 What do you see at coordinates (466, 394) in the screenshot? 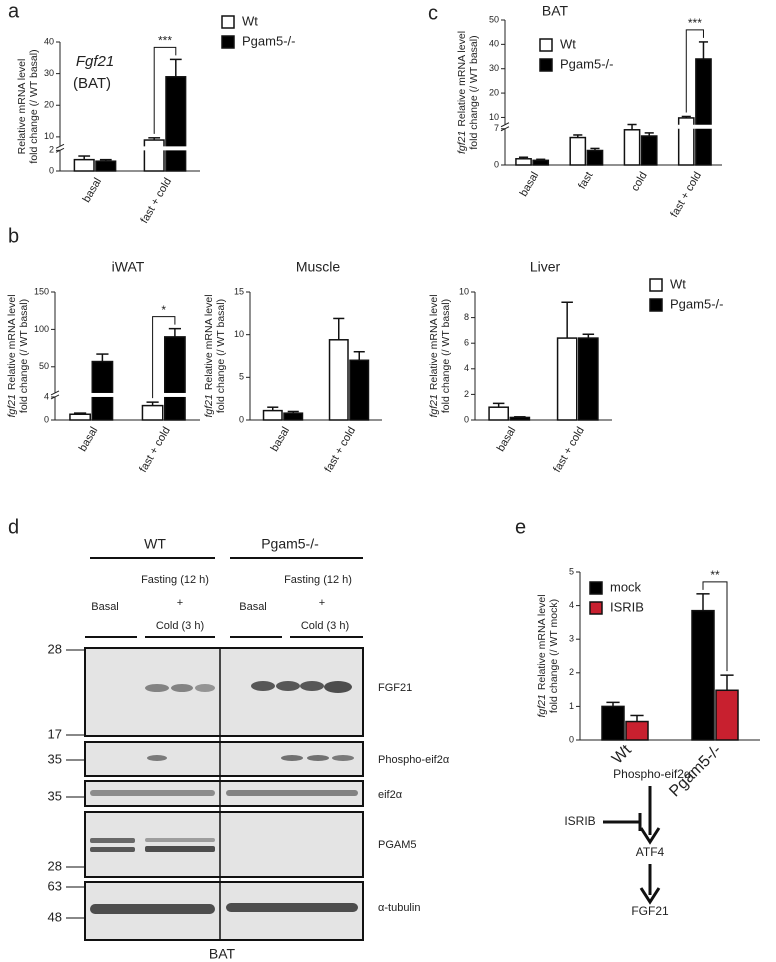
I see `y-tick-label: 2` at bounding box center [466, 394].